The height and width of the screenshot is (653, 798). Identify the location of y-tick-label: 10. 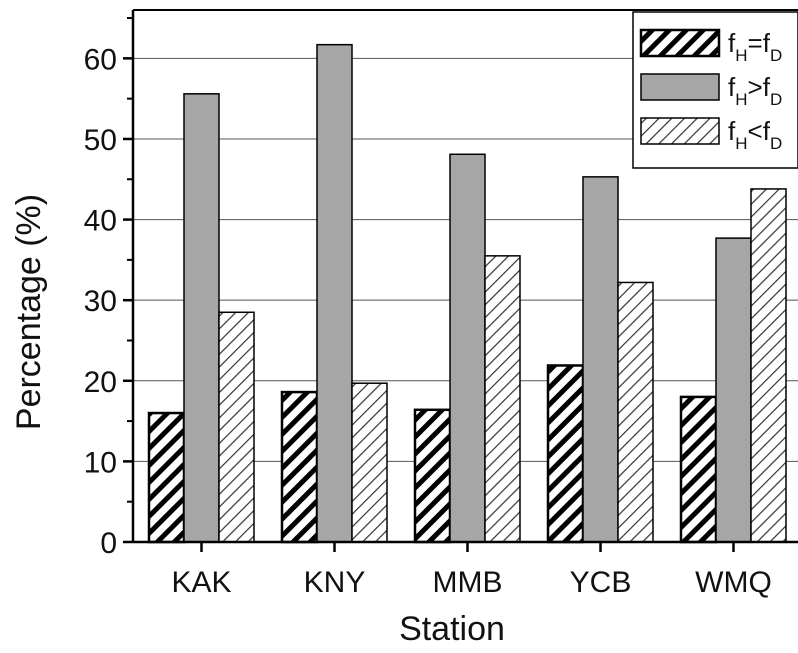
(100, 462).